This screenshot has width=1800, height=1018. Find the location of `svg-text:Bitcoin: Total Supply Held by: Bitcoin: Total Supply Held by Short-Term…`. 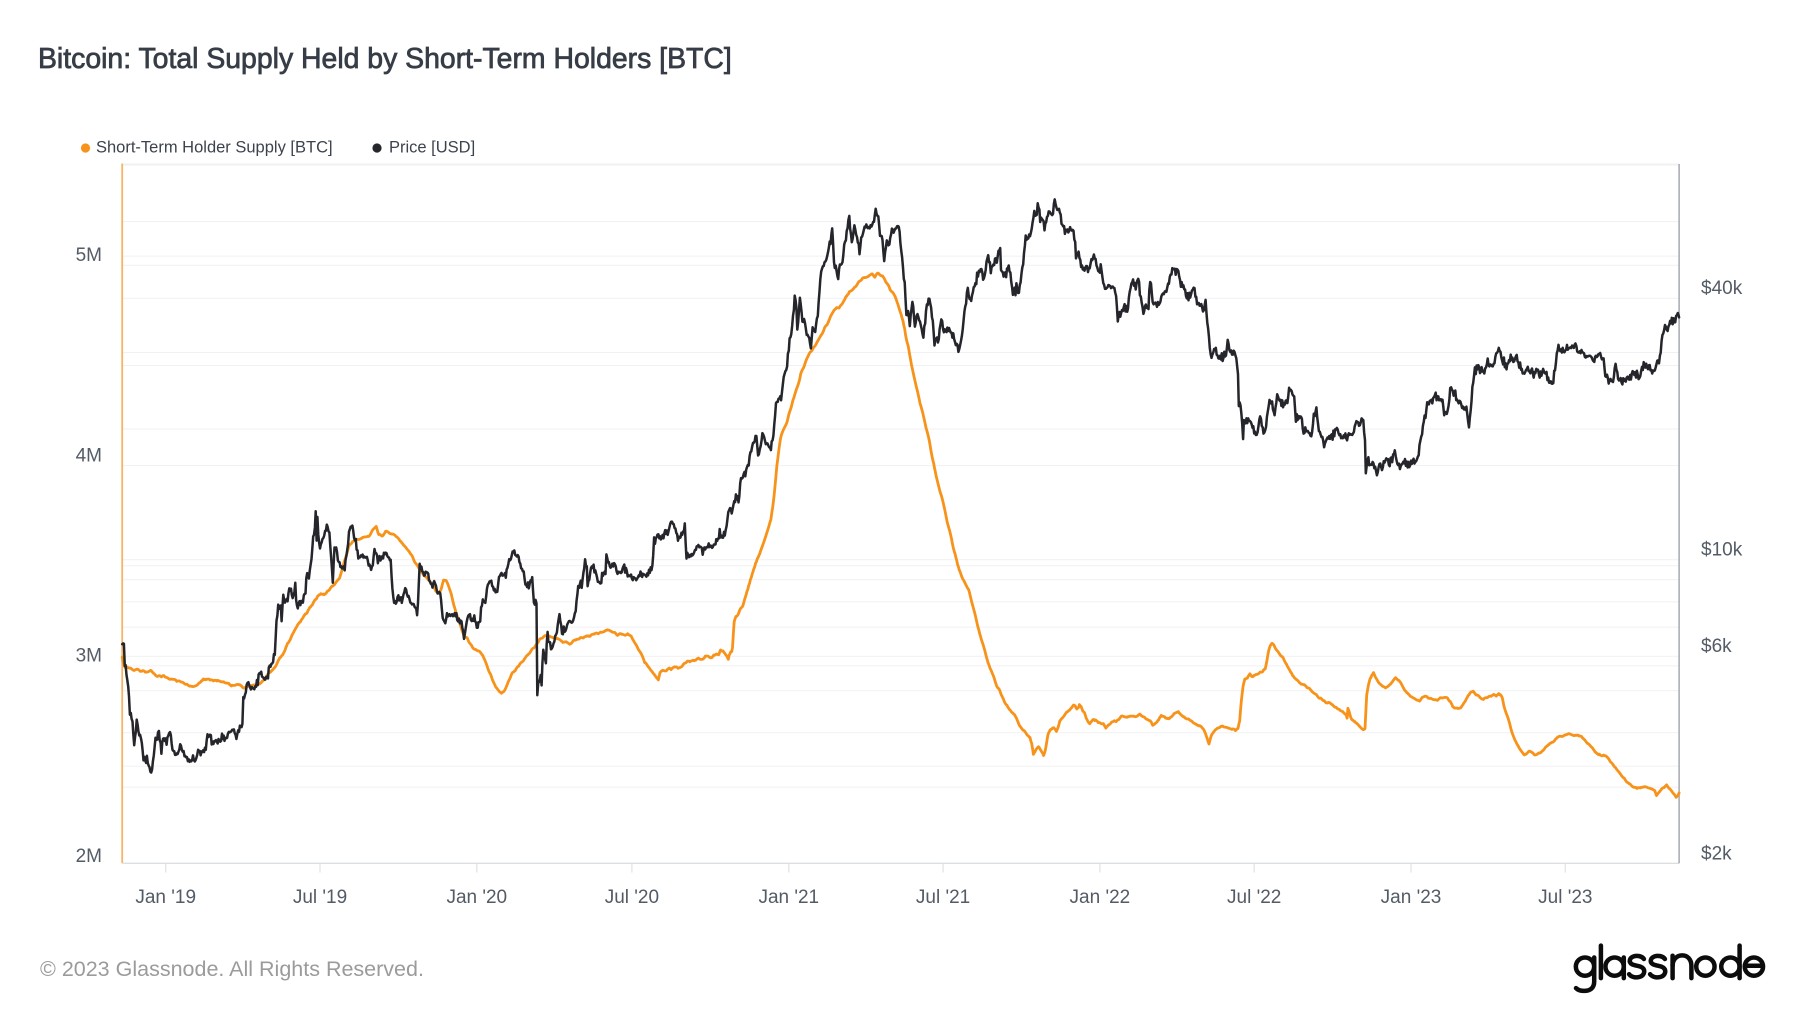

svg-text:Bitcoin: Total Supply Held by: Bitcoin: Total Supply Held by Short-Term… is located at coordinates (385, 59).